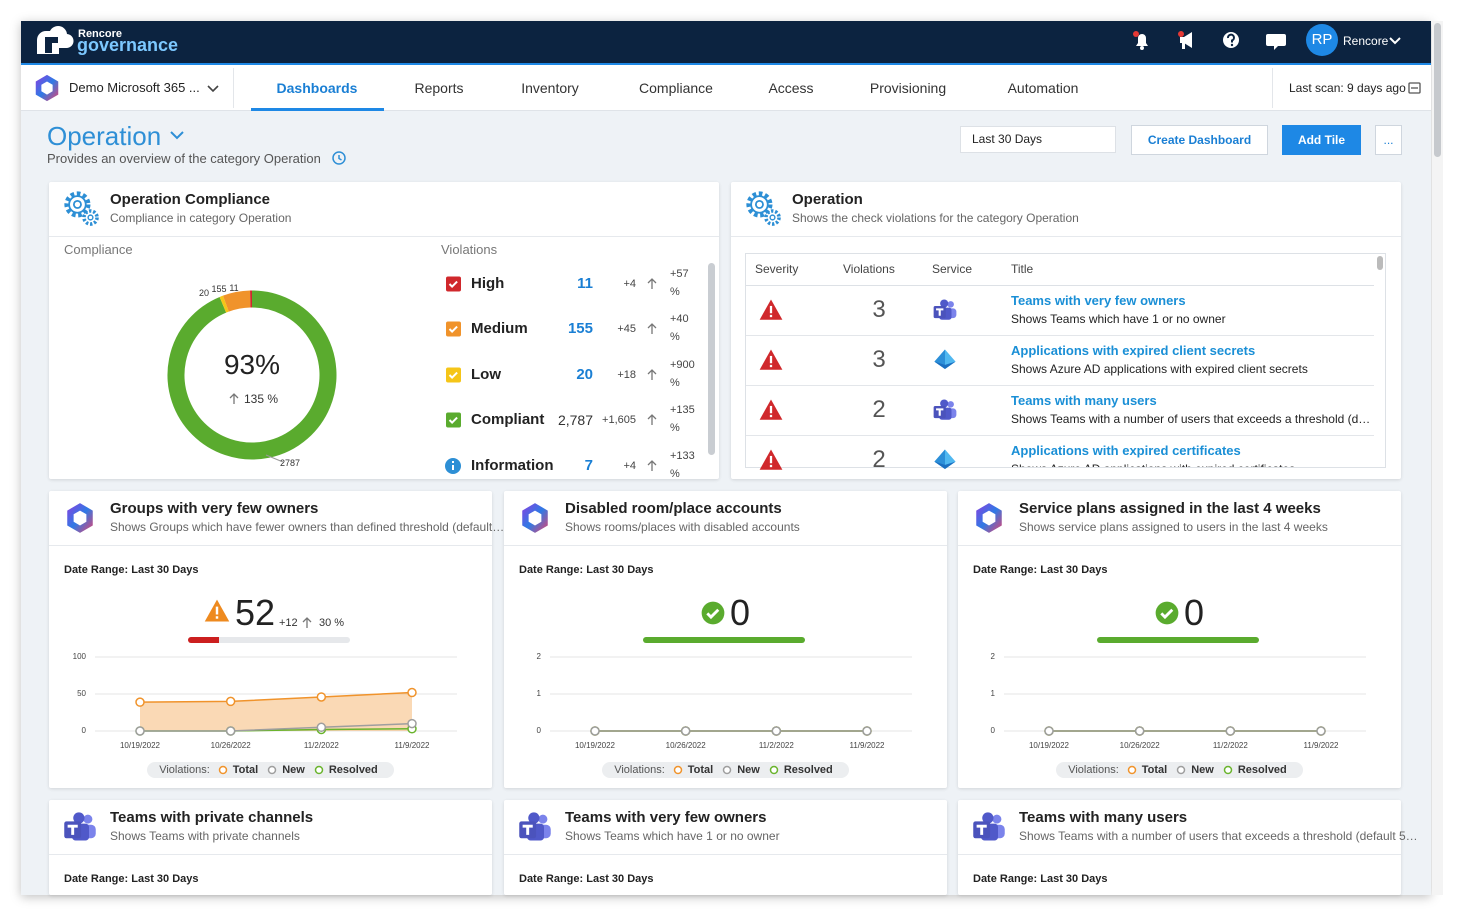 The width and height of the screenshot is (1464, 916). What do you see at coordinates (575, 420) in the screenshot?
I see `violation-count: 2,787` at bounding box center [575, 420].